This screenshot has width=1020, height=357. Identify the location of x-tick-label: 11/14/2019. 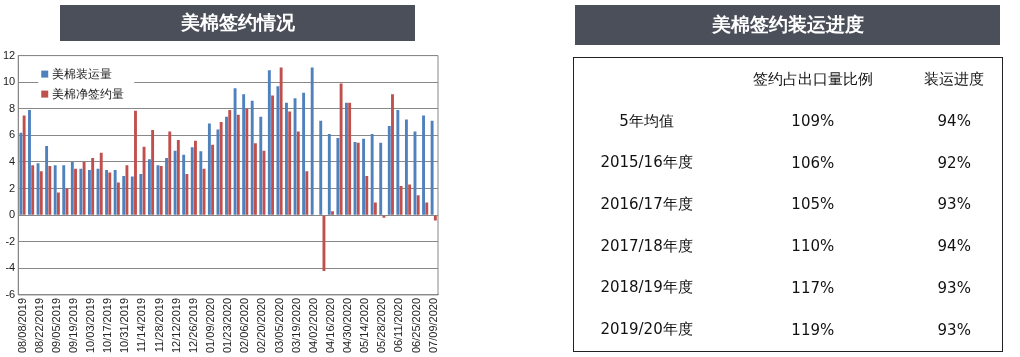
(141, 325).